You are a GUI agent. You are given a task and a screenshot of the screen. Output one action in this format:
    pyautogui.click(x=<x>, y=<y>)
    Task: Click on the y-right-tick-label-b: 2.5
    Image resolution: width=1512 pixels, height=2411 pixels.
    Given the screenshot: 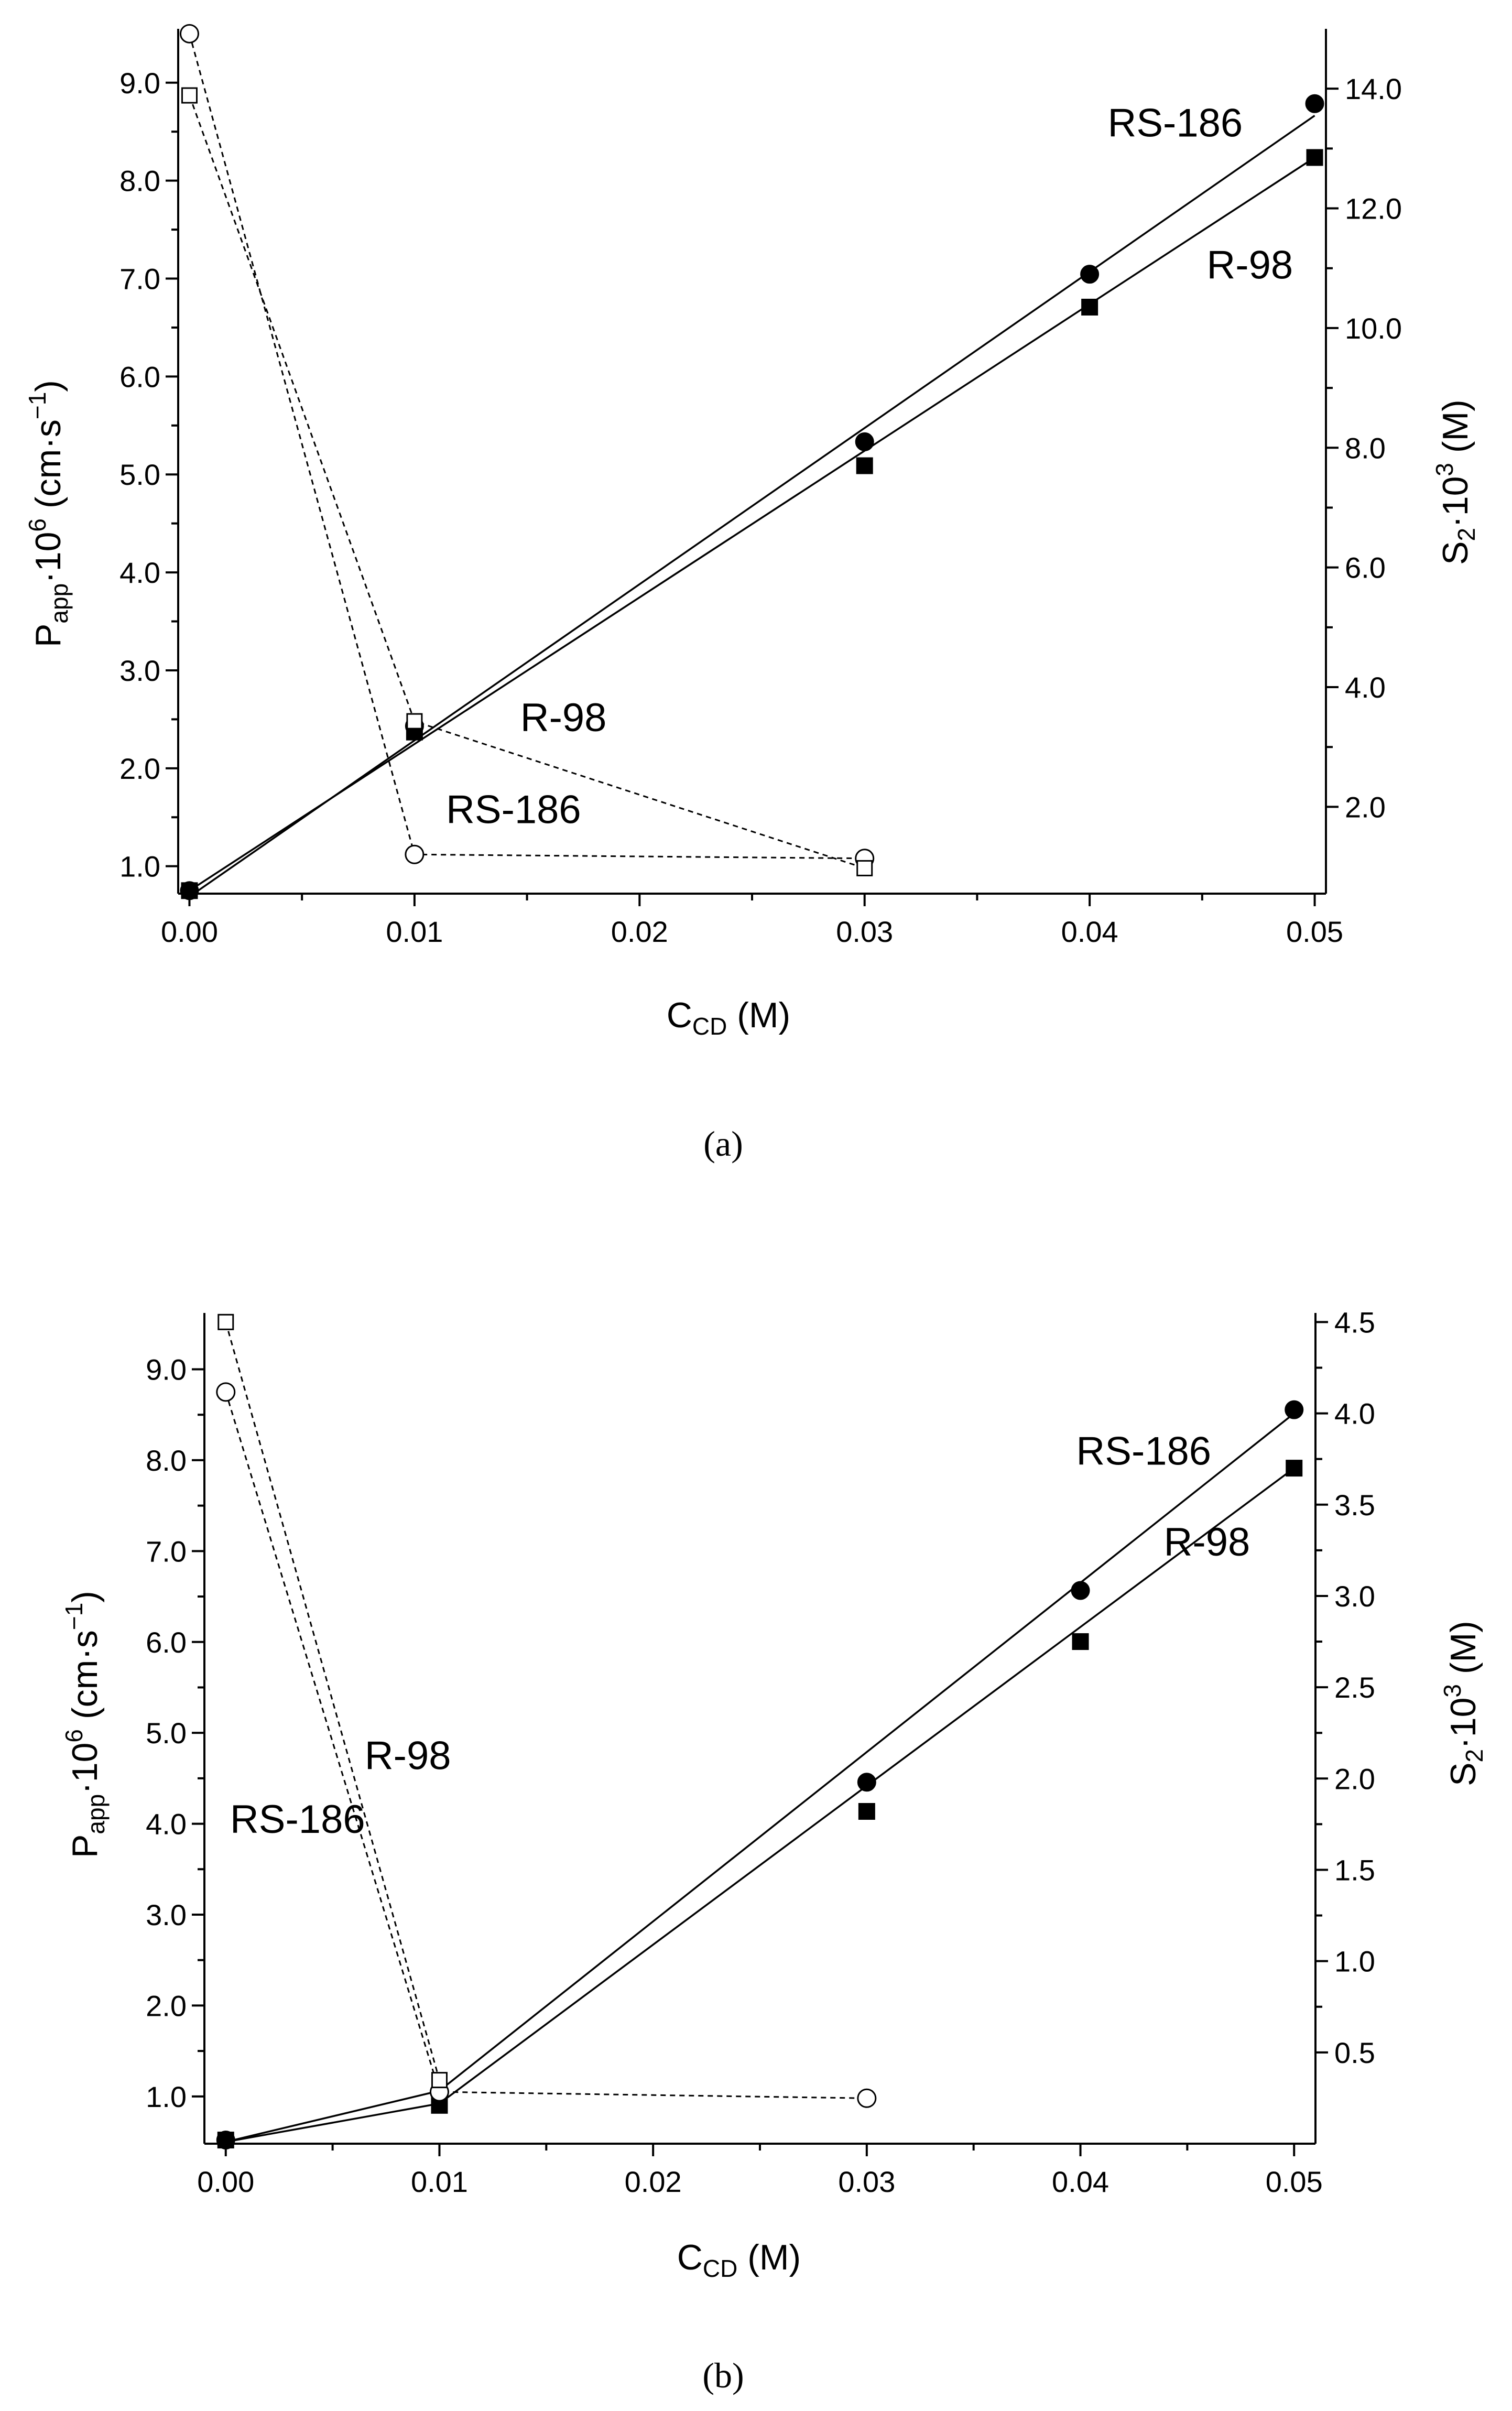 What is the action you would take?
    pyautogui.click(x=1354, y=1687)
    